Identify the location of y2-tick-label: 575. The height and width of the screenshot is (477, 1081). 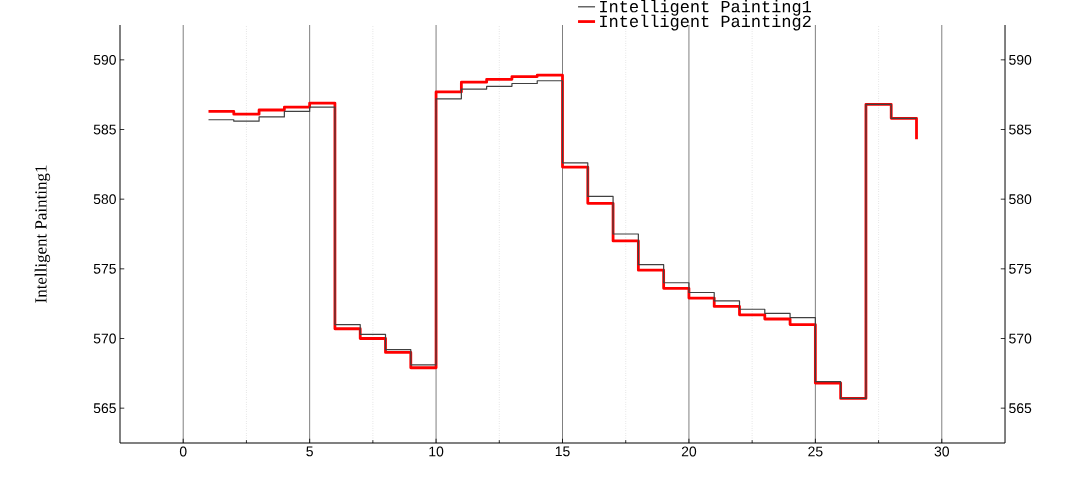
(1020, 268).